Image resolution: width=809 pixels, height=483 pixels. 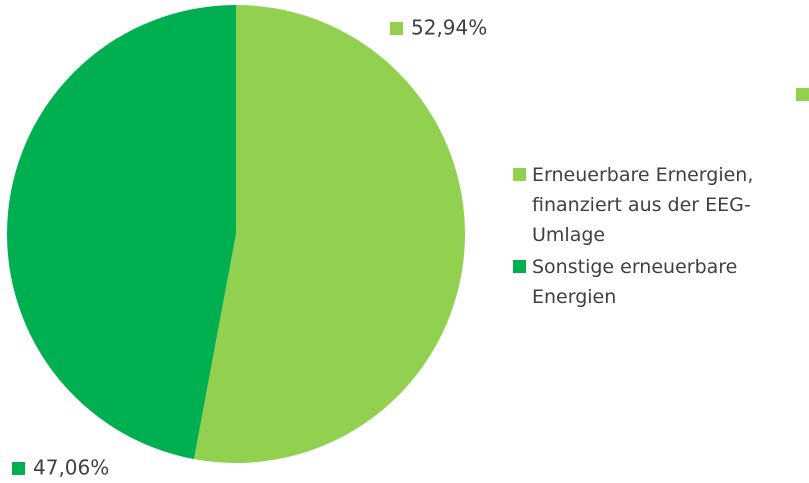 I want to click on legend-label: Sonstige erneuerbare Energien, so click(x=635, y=282).